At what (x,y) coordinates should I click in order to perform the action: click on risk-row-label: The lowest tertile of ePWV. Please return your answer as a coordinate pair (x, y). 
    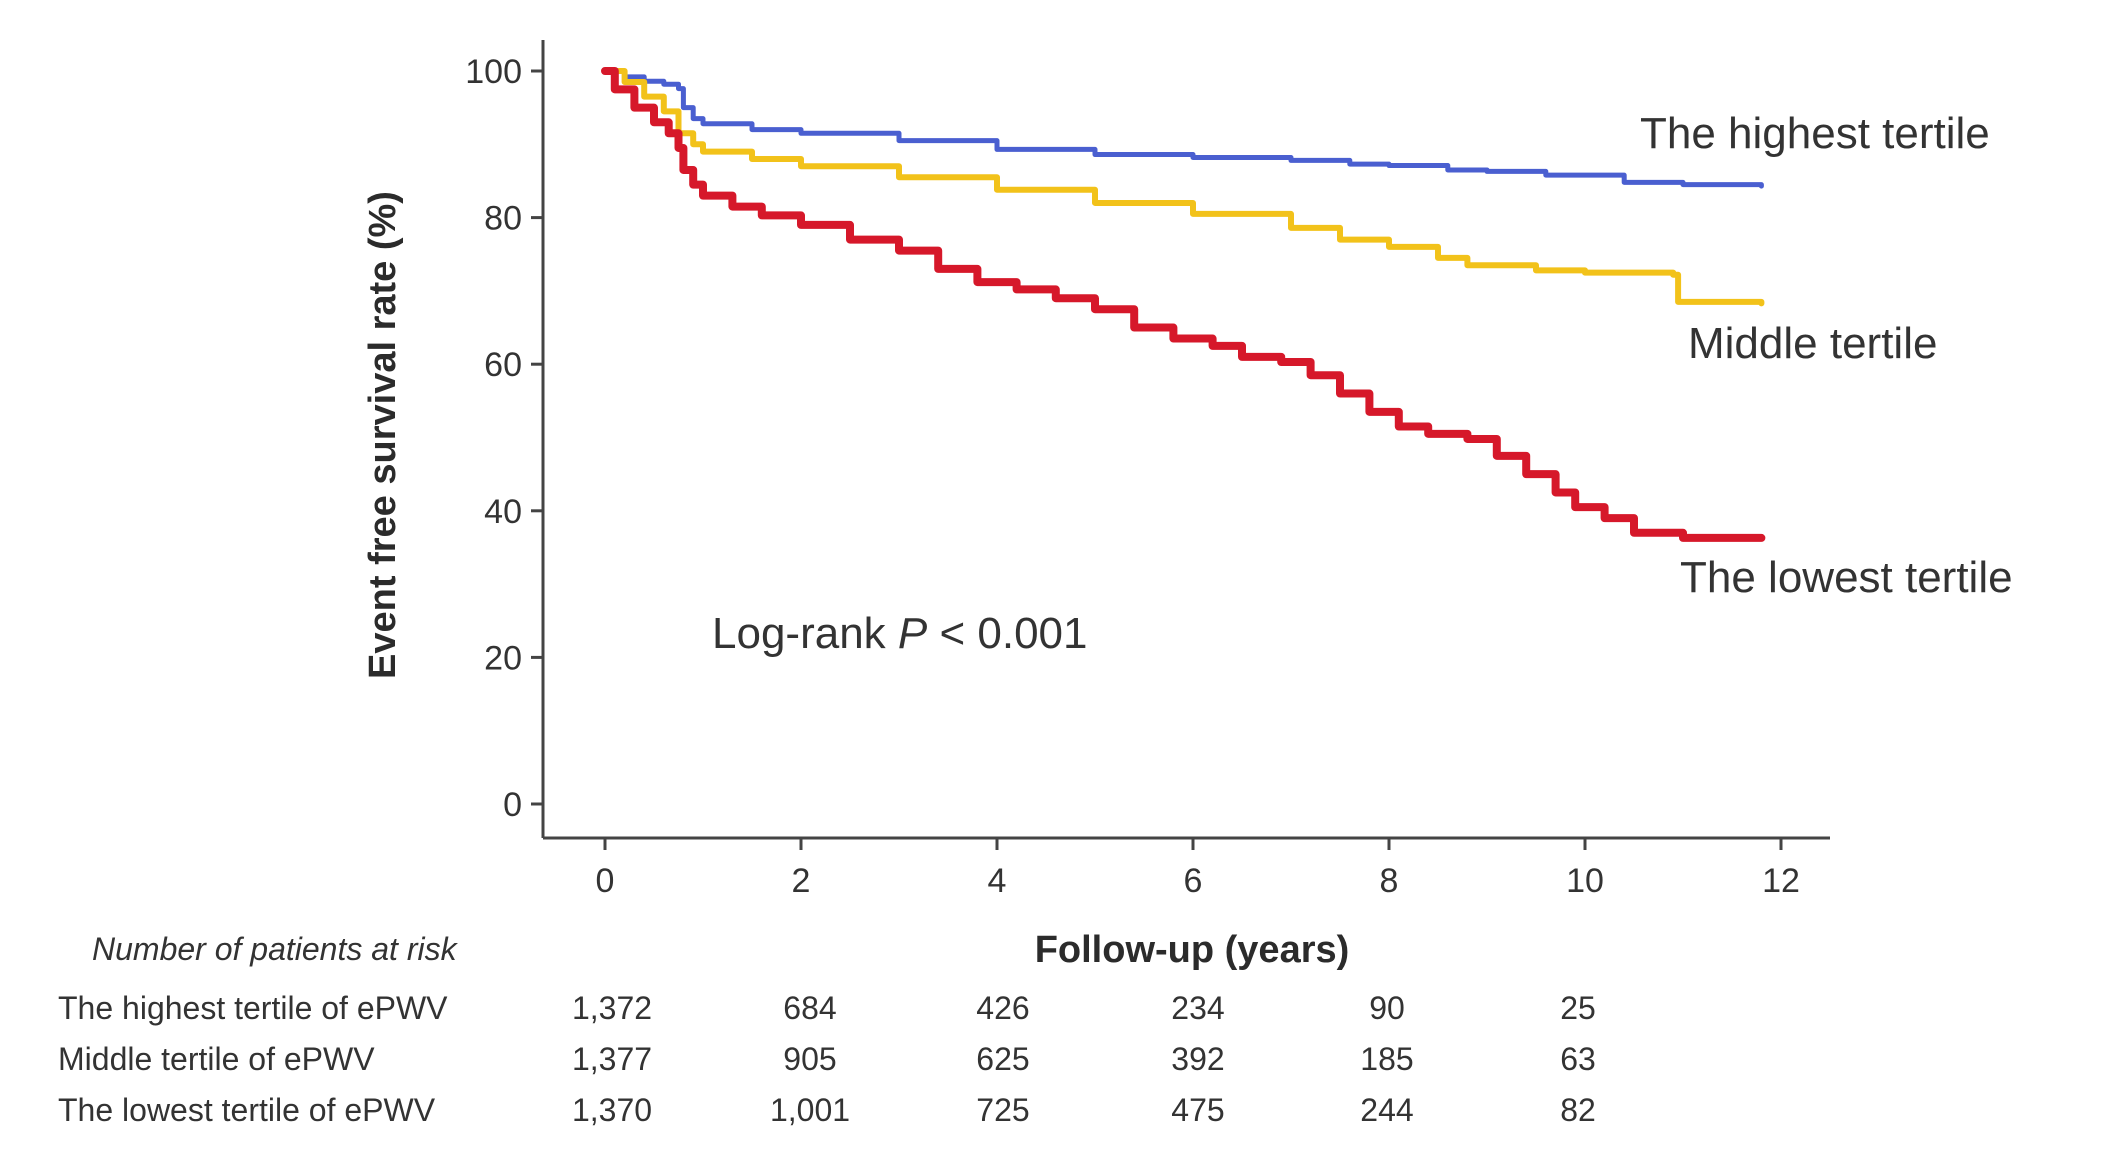
    Looking at the image, I should click on (247, 1110).